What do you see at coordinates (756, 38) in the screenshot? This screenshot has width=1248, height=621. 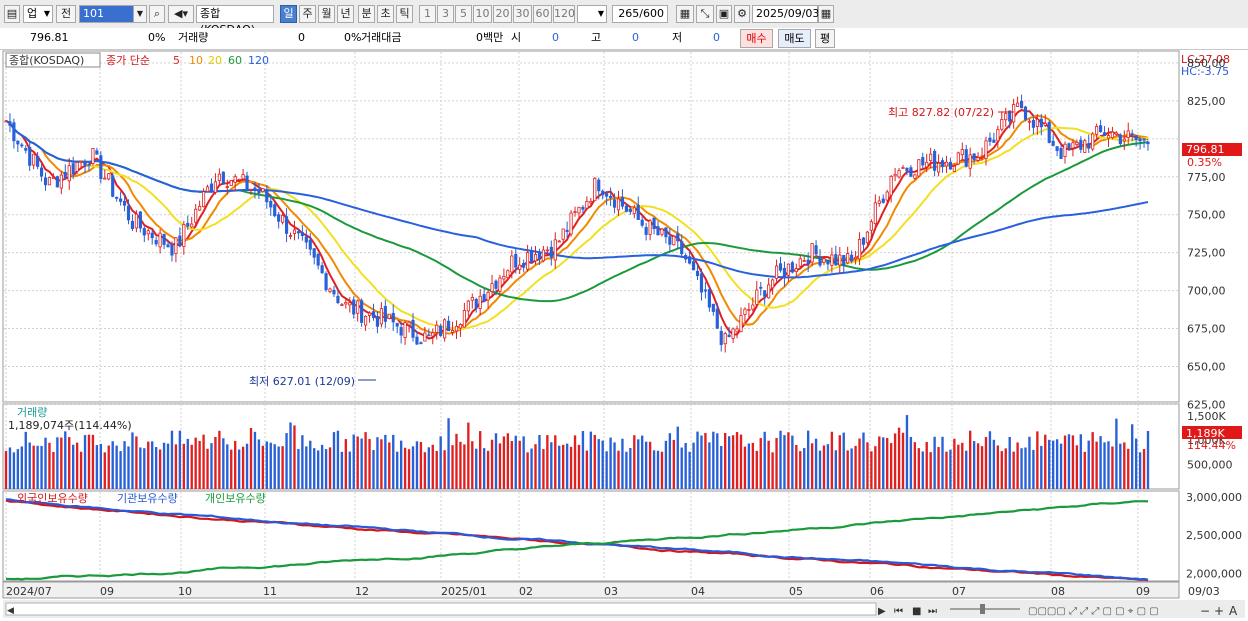 I see `buy-button: 매수` at bounding box center [756, 38].